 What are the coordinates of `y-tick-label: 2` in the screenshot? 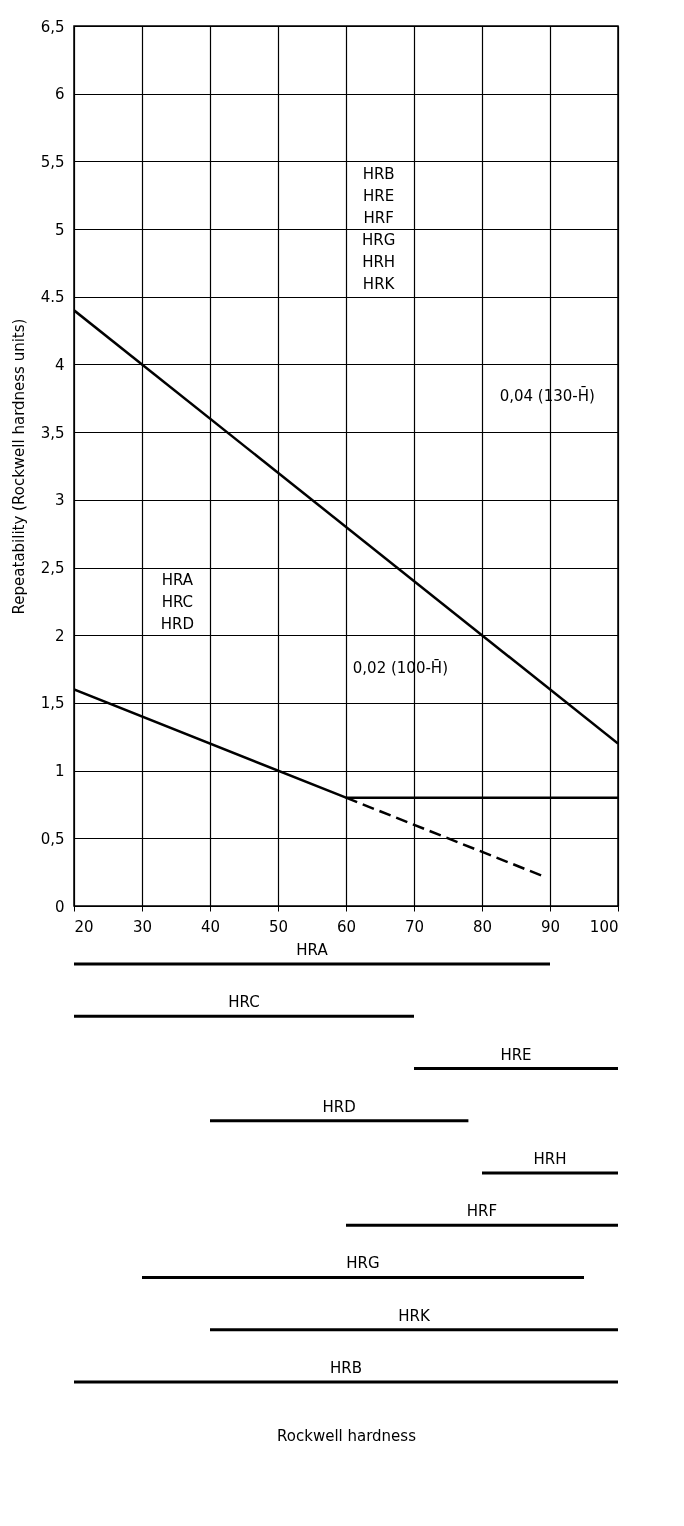 It's located at (59, 635).